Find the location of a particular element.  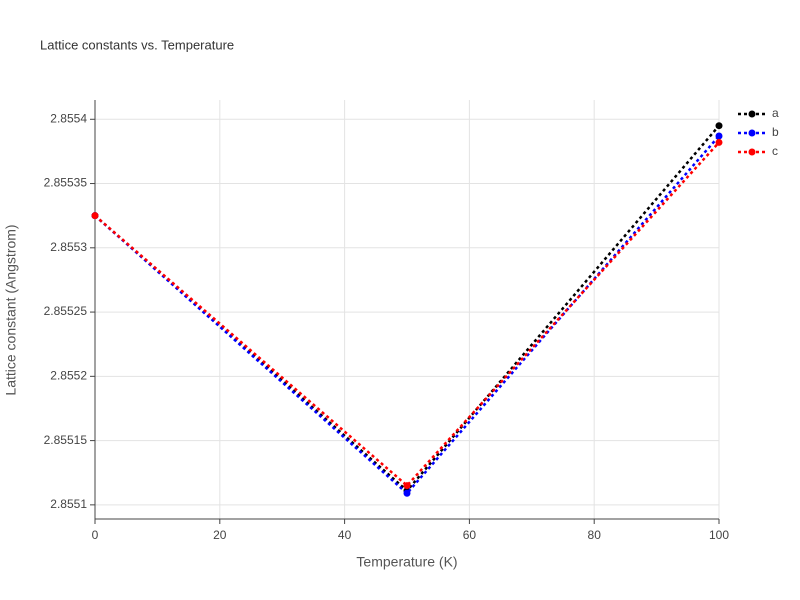

y-tick-label: 2.85535 is located at coordinates (66, 183).